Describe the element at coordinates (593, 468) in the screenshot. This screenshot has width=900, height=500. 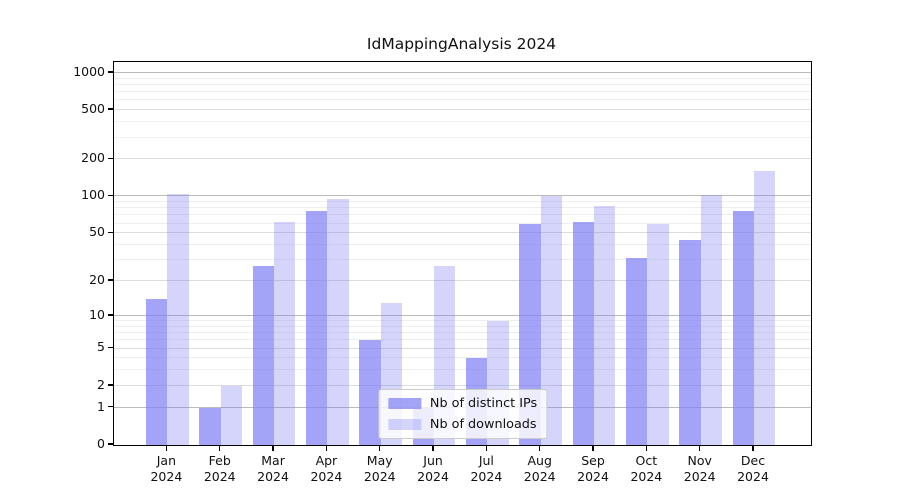
I see `x-tick-label: Sep 2024` at that location.